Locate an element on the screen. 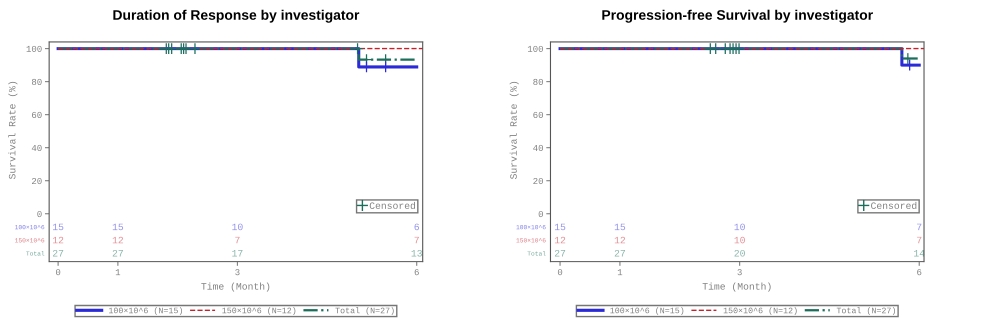 The width and height of the screenshot is (983, 323). annotation: 13 is located at coordinates (417, 253).